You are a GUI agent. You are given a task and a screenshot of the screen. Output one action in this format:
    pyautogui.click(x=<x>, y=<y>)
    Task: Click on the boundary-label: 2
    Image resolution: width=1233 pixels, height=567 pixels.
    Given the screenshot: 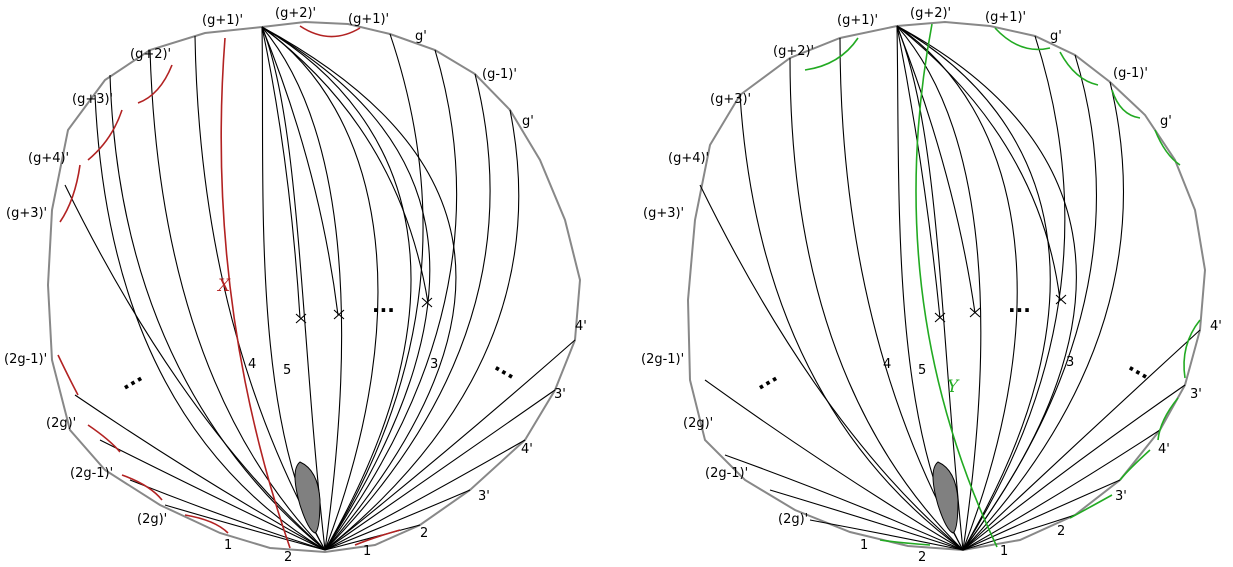 What is the action you would take?
    pyautogui.click(x=288, y=557)
    